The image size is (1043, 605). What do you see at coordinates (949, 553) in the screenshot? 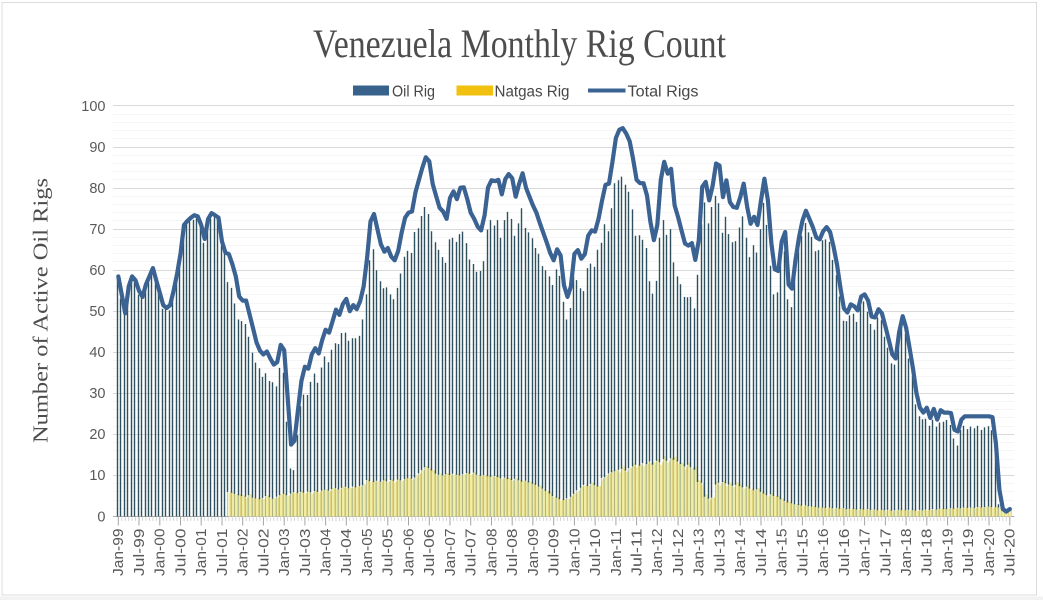
I see `svg-text: Jan-19` at bounding box center [949, 553].